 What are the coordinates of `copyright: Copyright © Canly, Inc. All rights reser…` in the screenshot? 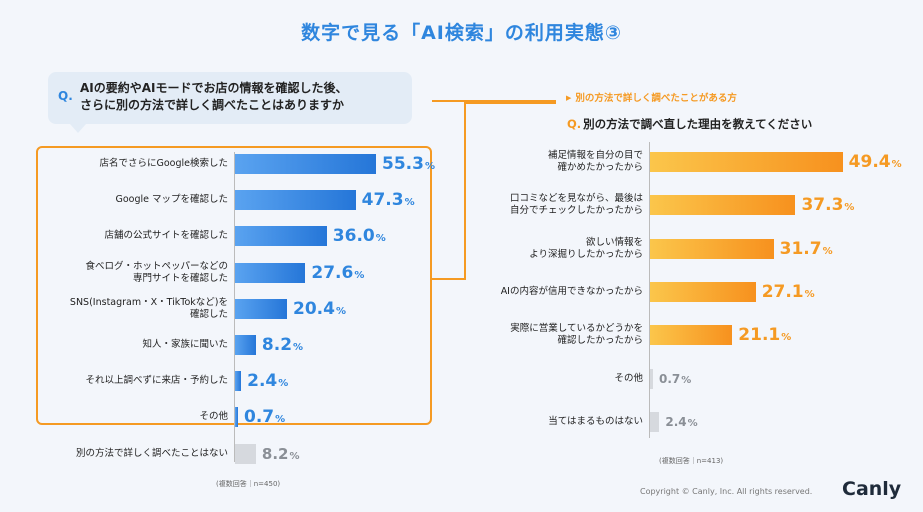 It's located at (726, 491).